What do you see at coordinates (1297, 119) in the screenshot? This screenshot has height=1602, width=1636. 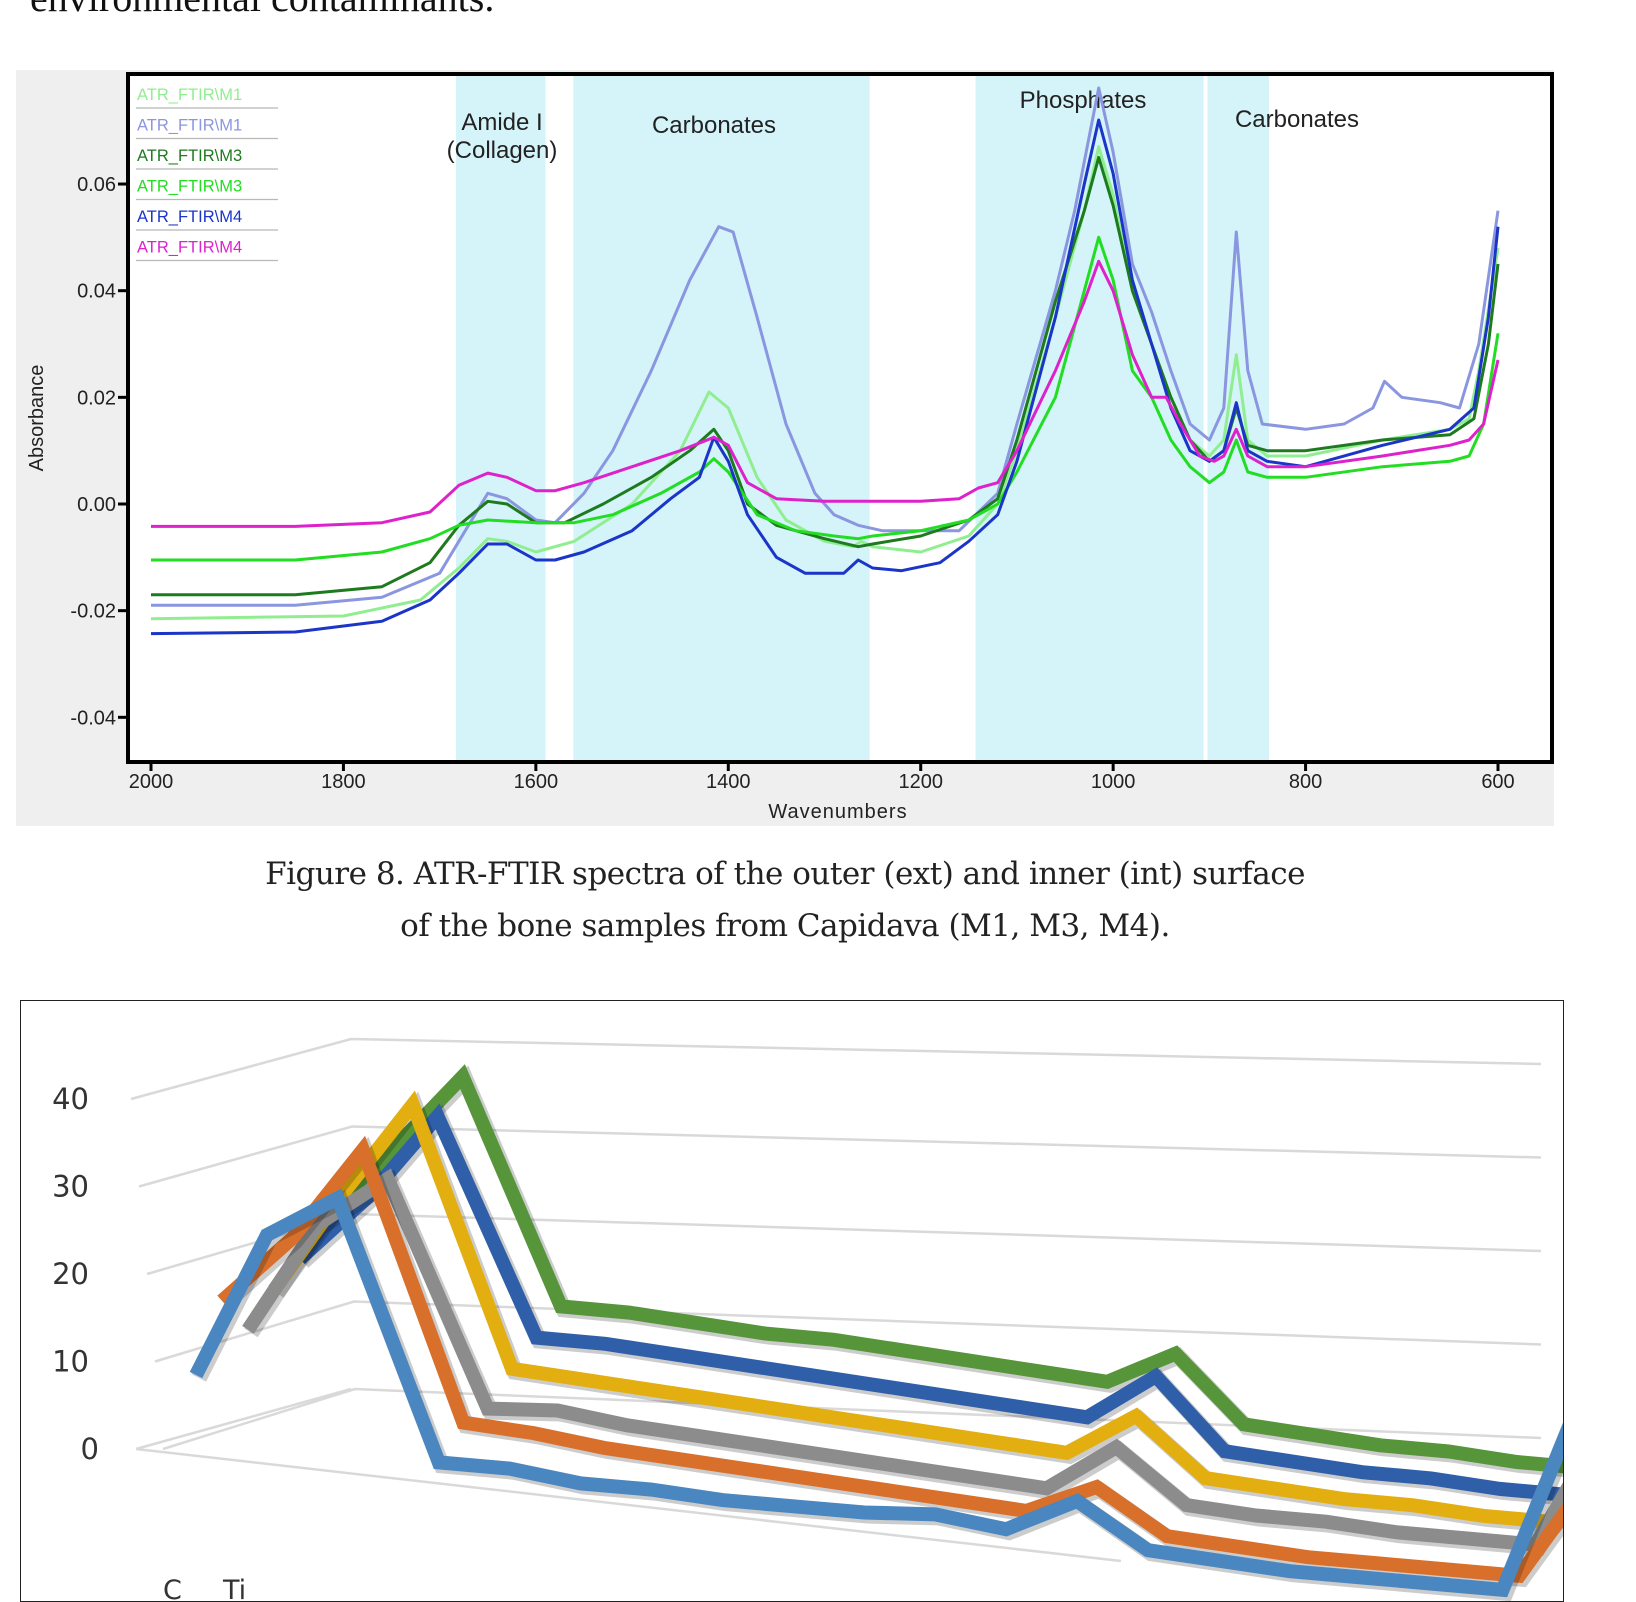 I see `band-label-3: Carbonates` at bounding box center [1297, 119].